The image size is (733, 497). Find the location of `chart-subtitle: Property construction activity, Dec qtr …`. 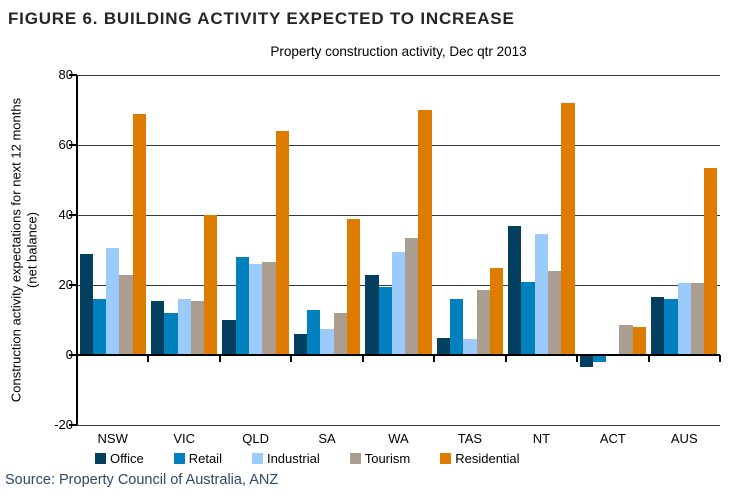

chart-subtitle: Property construction activity, Dec qtr … is located at coordinates (398, 51).